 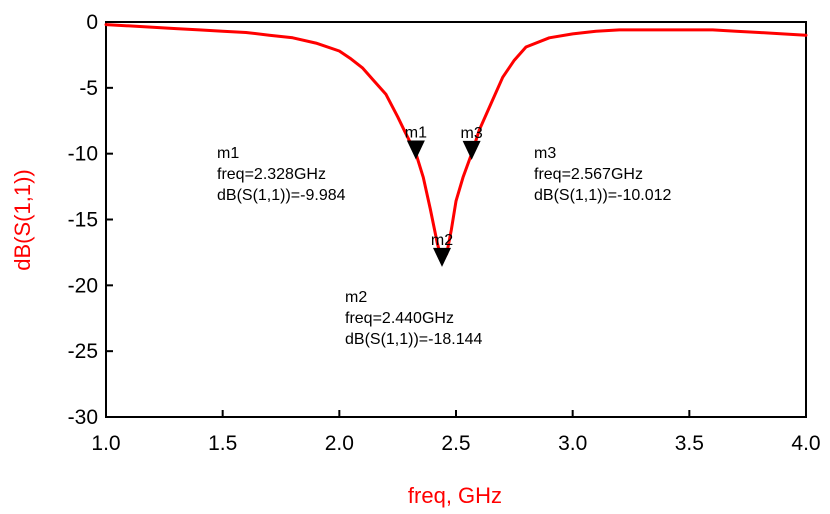 What do you see at coordinates (572, 443) in the screenshot?
I see `x-tick-label: 3.0` at bounding box center [572, 443].